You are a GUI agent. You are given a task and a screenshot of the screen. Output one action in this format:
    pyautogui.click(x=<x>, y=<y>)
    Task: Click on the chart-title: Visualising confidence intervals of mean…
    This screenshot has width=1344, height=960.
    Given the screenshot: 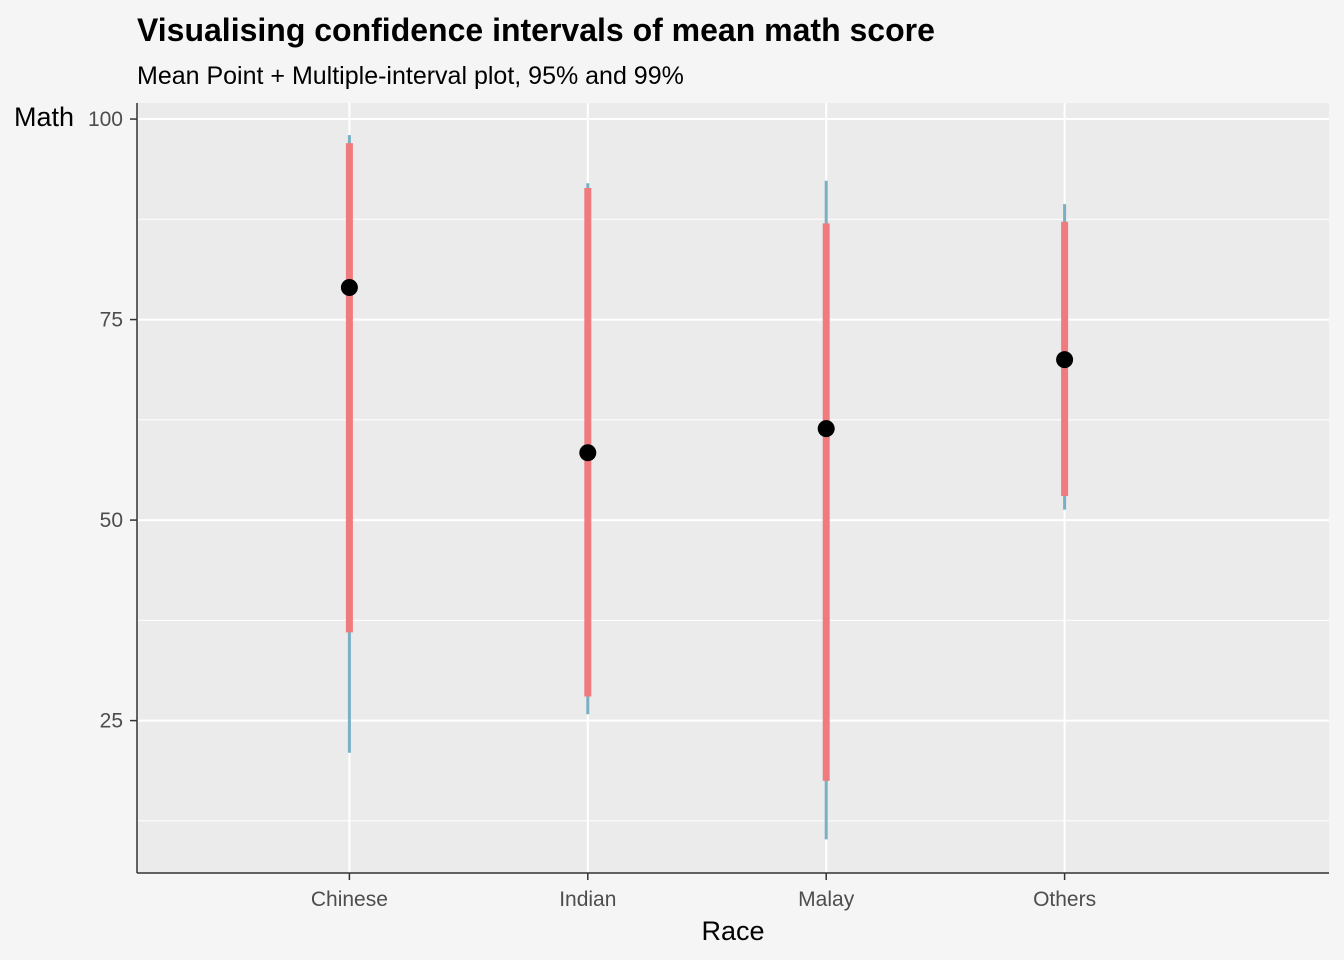 What is the action you would take?
    pyautogui.click(x=536, y=30)
    